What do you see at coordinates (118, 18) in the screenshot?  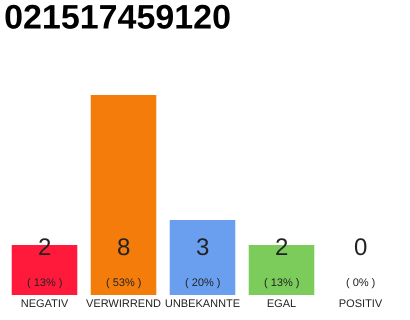 I see `chart-title: 021517459120` at bounding box center [118, 18].